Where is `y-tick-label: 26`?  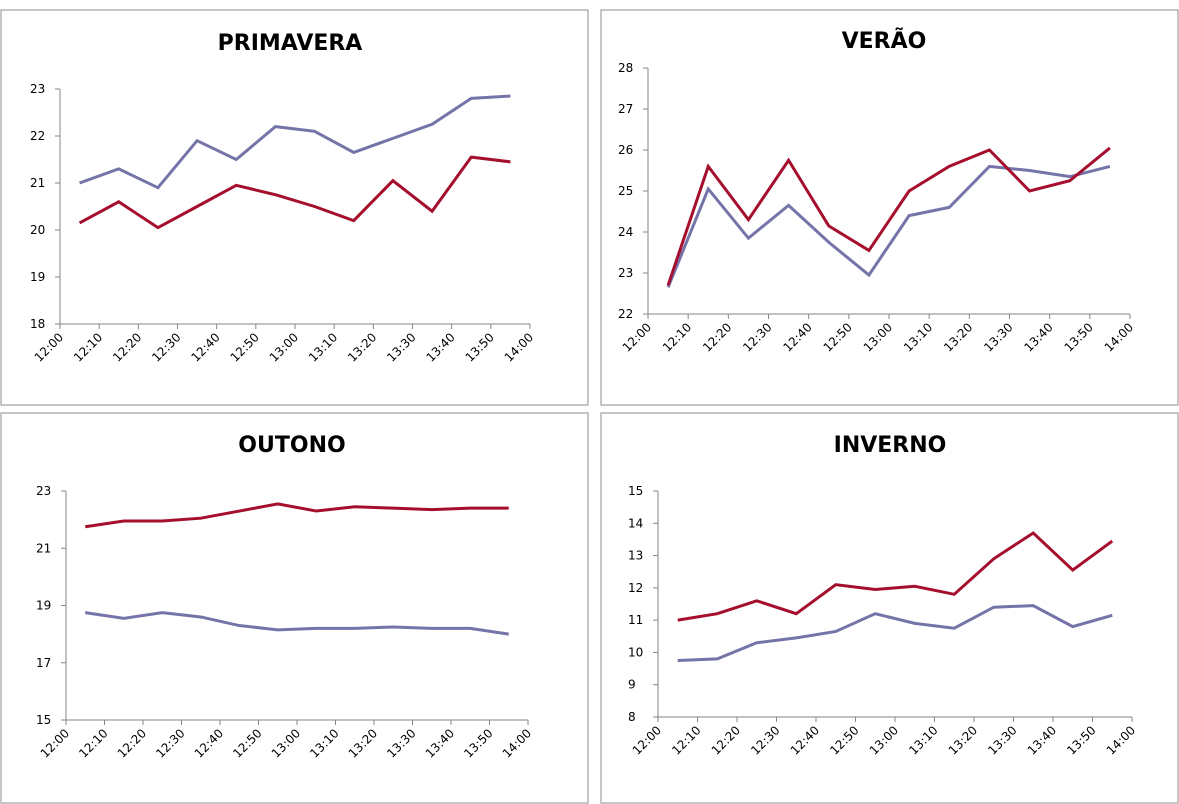
y-tick-label: 26 is located at coordinates (625, 150).